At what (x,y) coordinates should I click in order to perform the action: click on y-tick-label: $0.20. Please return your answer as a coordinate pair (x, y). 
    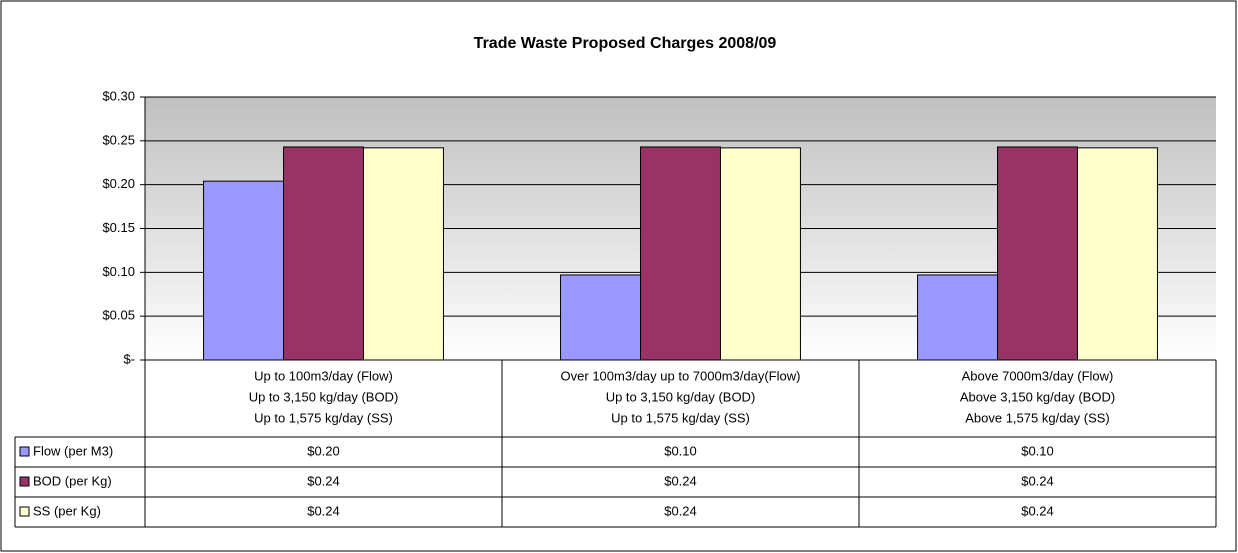
    Looking at the image, I should click on (118, 183).